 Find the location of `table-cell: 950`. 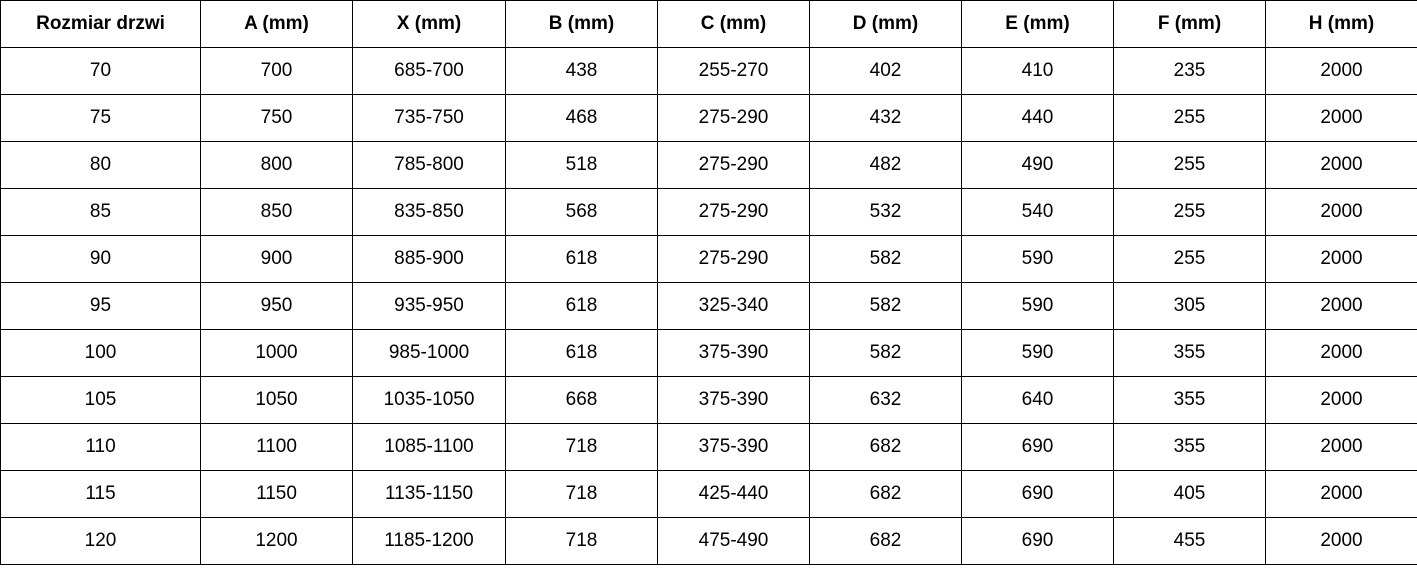

table-cell: 950 is located at coordinates (276, 306).